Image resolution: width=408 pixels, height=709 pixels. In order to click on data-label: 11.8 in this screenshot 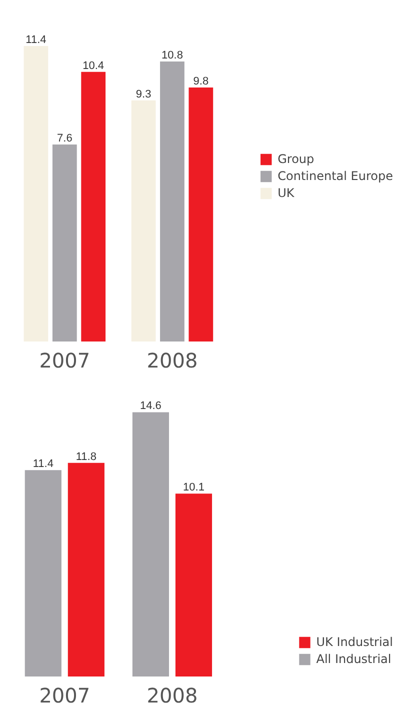, I will do `click(86, 456)`.